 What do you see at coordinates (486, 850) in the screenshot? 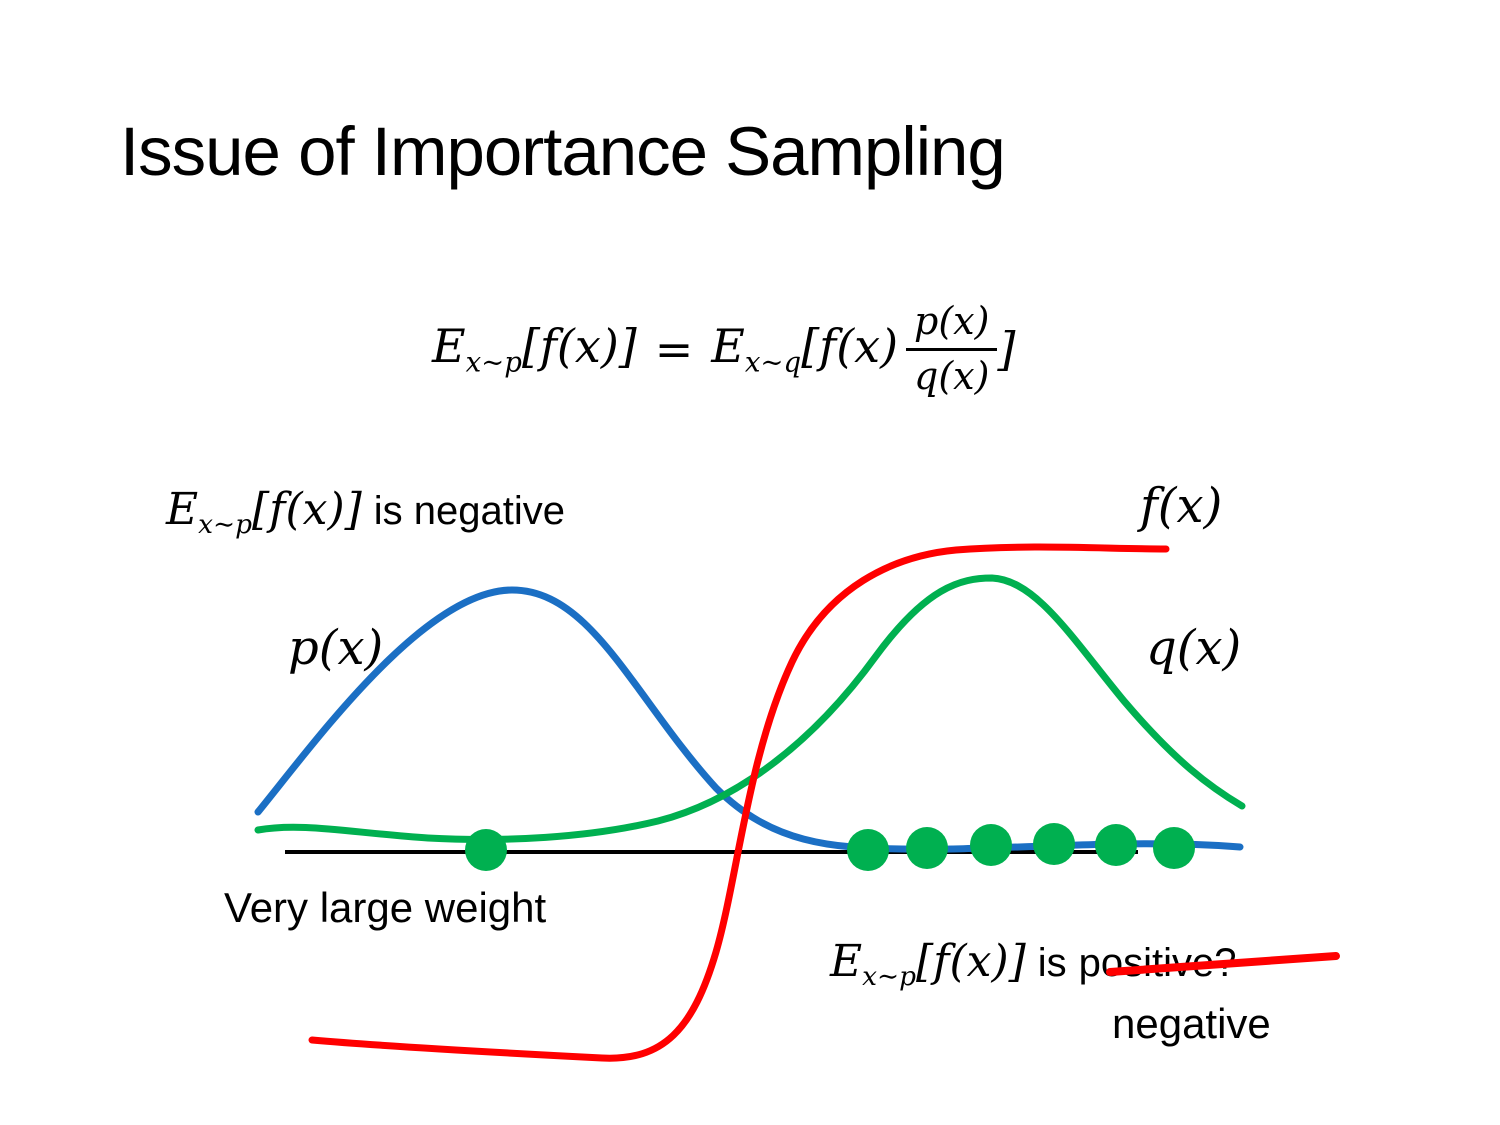
I see `weight-dot-left` at bounding box center [486, 850].